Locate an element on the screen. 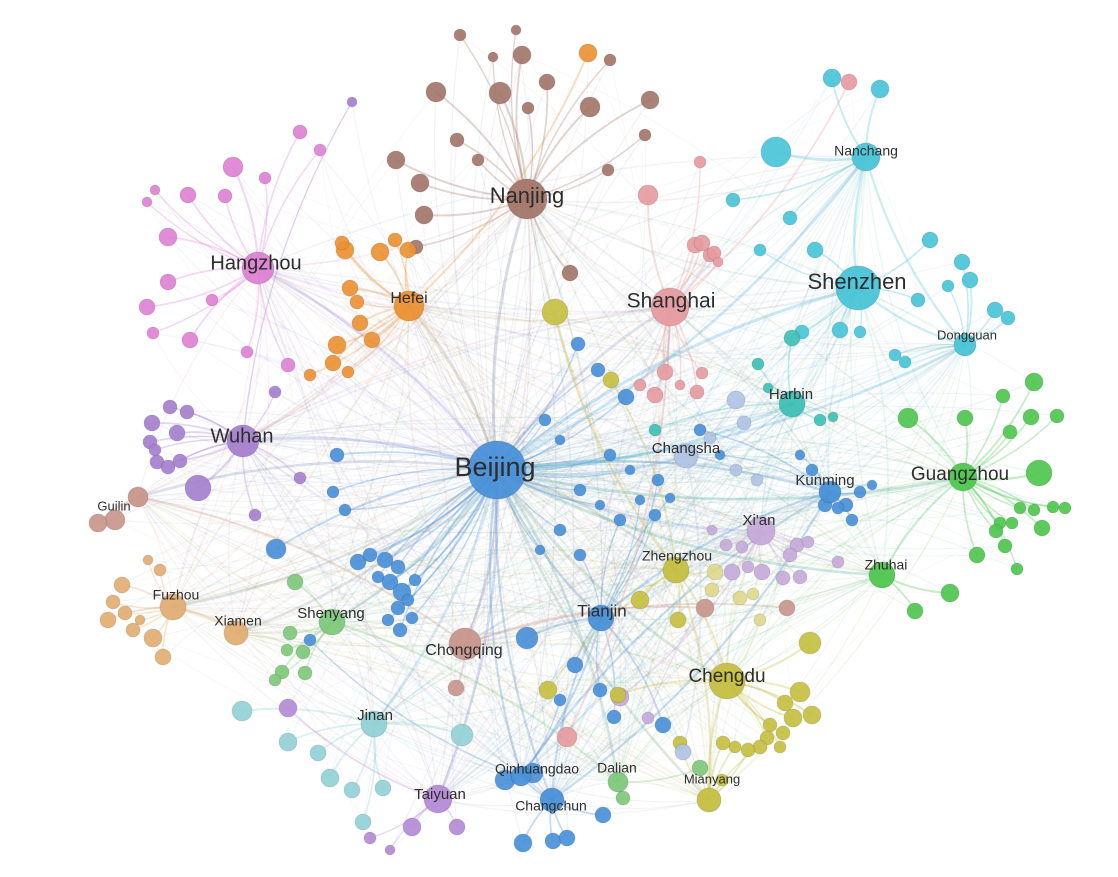  node-shenyang is located at coordinates (332, 622).